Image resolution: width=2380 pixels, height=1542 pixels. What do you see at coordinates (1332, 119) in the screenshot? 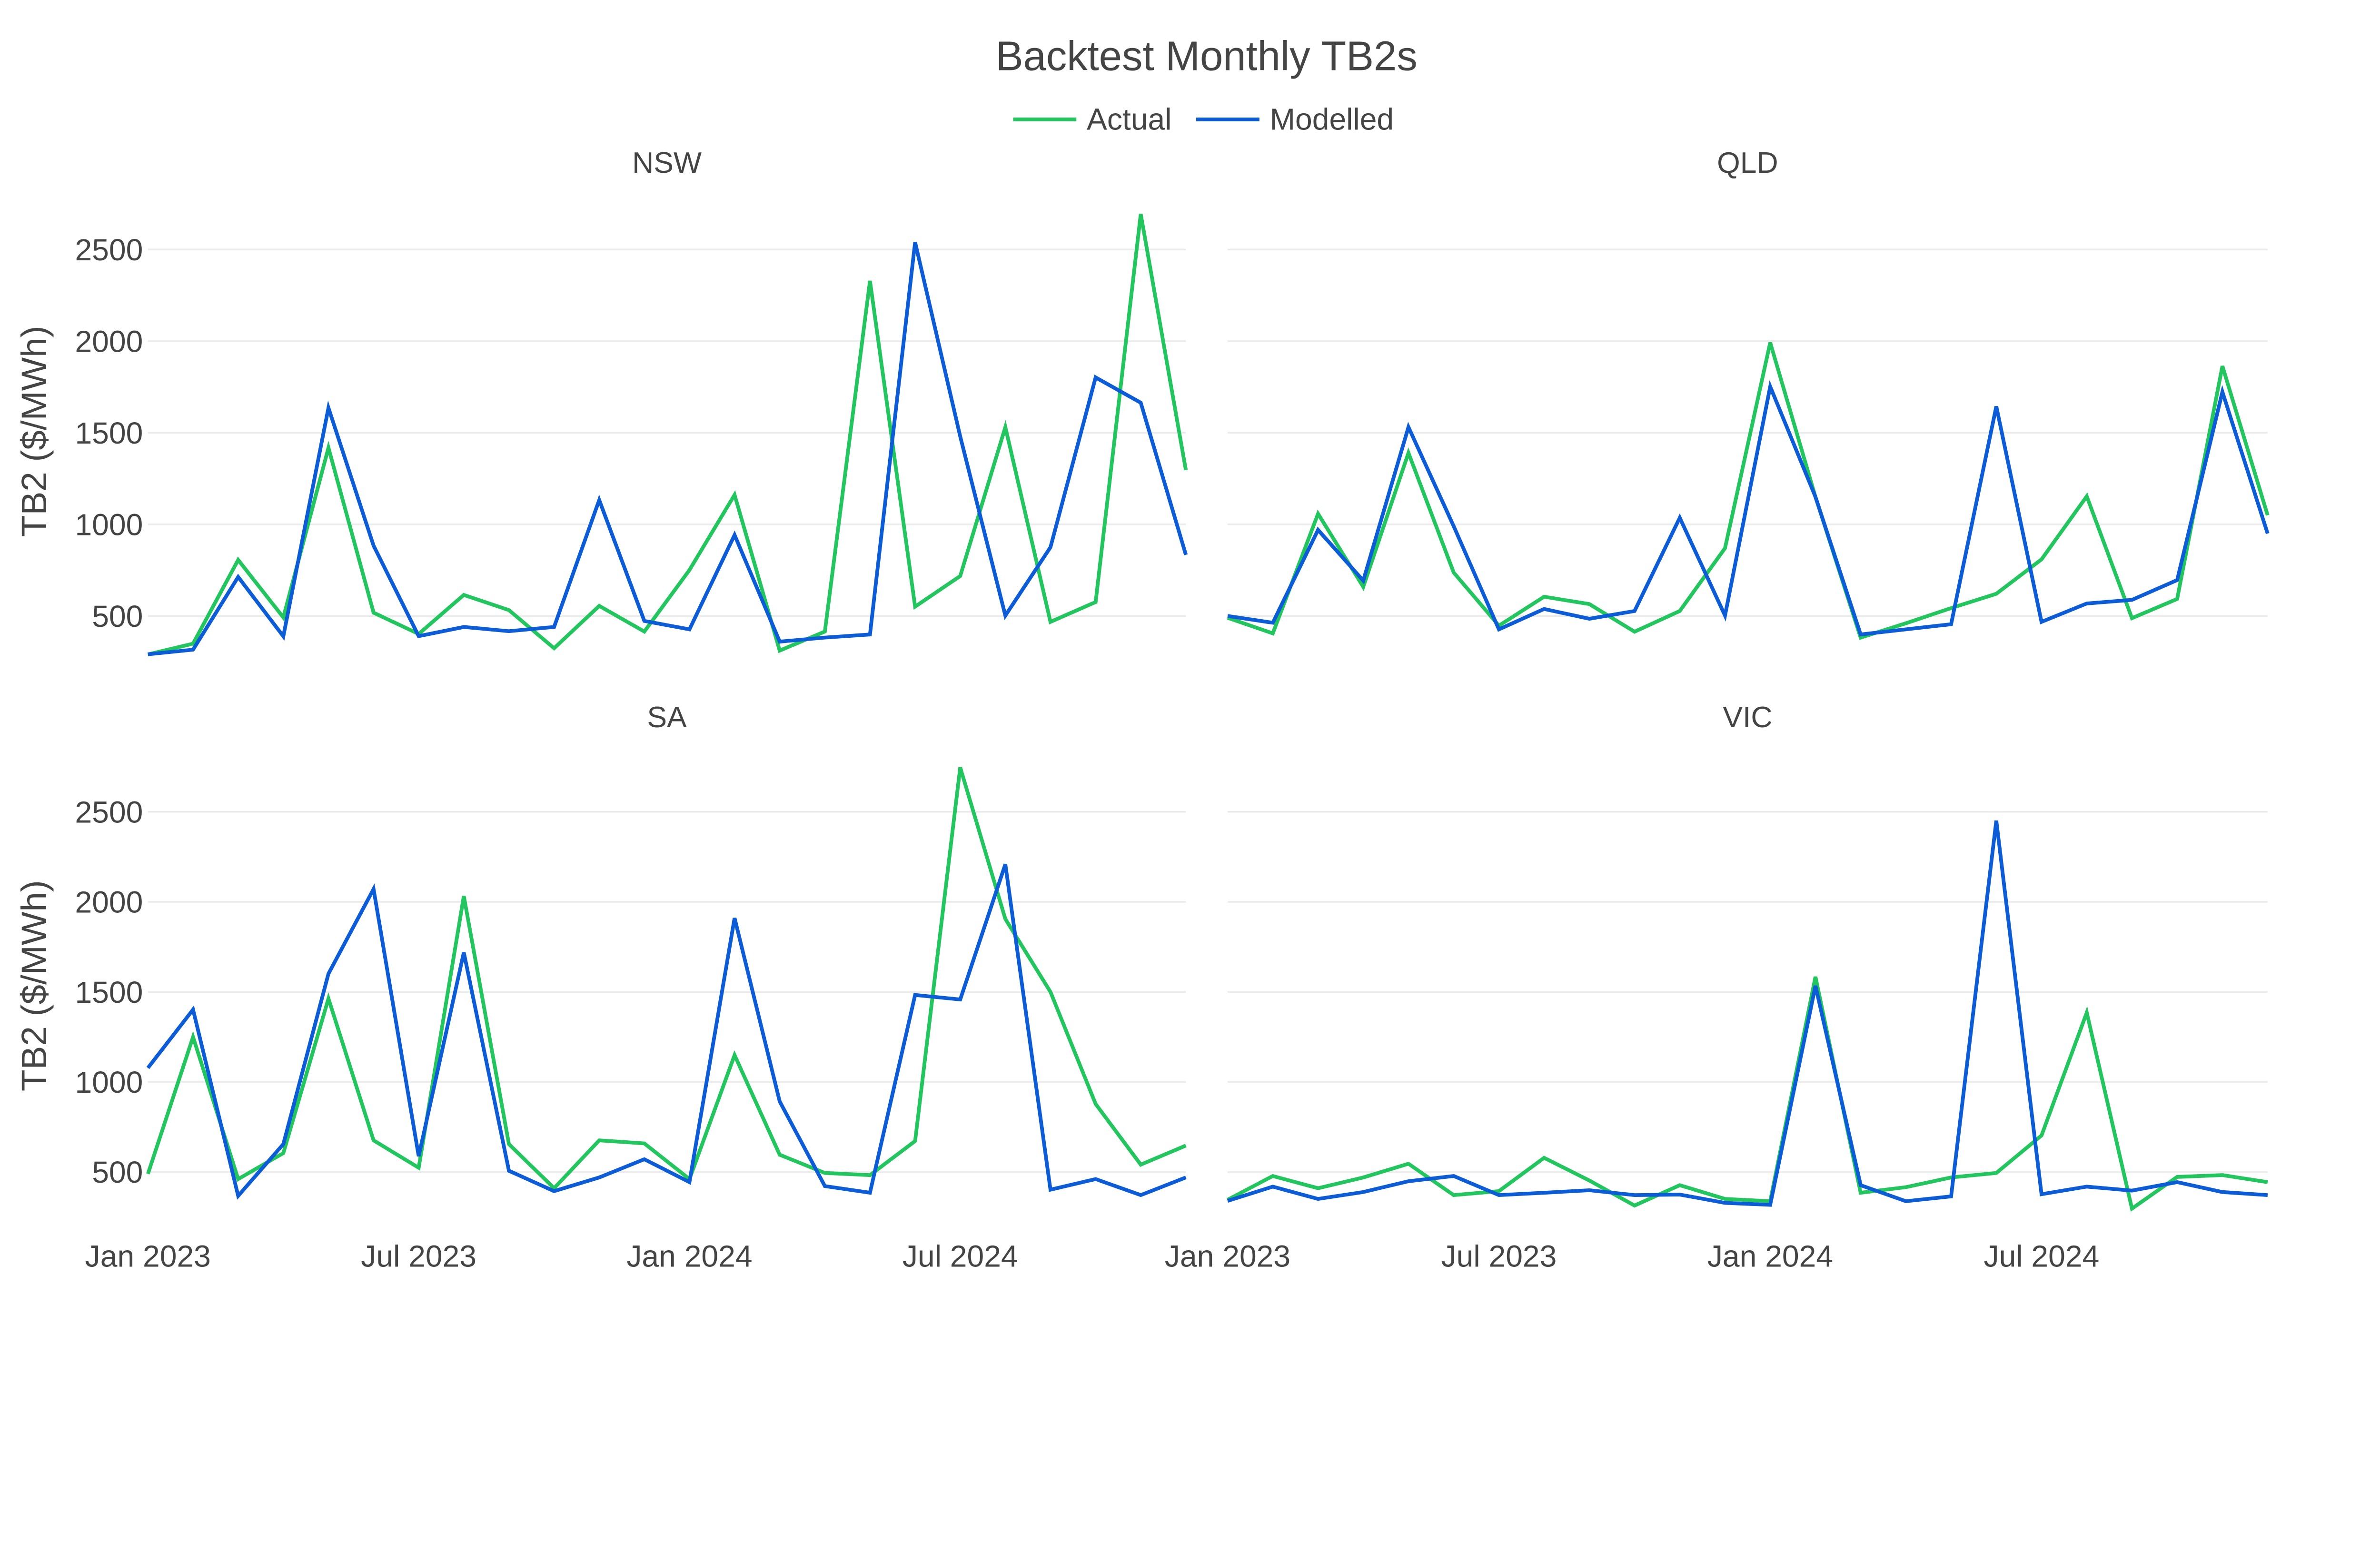
I see `legend-label-modelled: Modelled` at bounding box center [1332, 119].